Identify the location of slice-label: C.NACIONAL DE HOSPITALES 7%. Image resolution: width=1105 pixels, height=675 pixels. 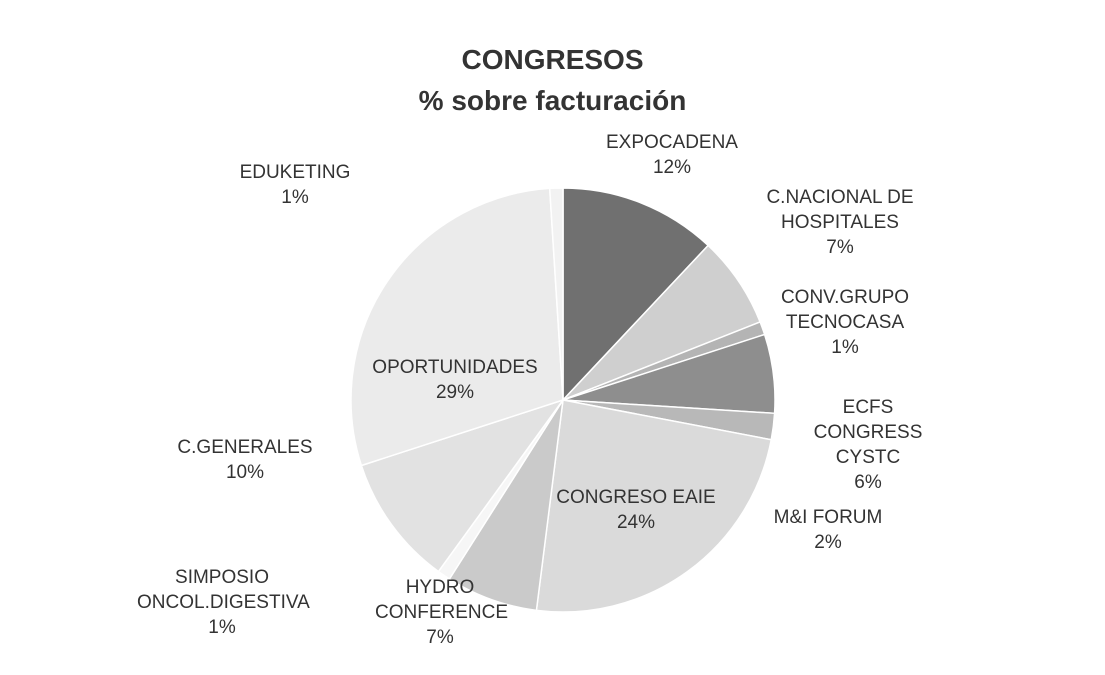
(840, 222).